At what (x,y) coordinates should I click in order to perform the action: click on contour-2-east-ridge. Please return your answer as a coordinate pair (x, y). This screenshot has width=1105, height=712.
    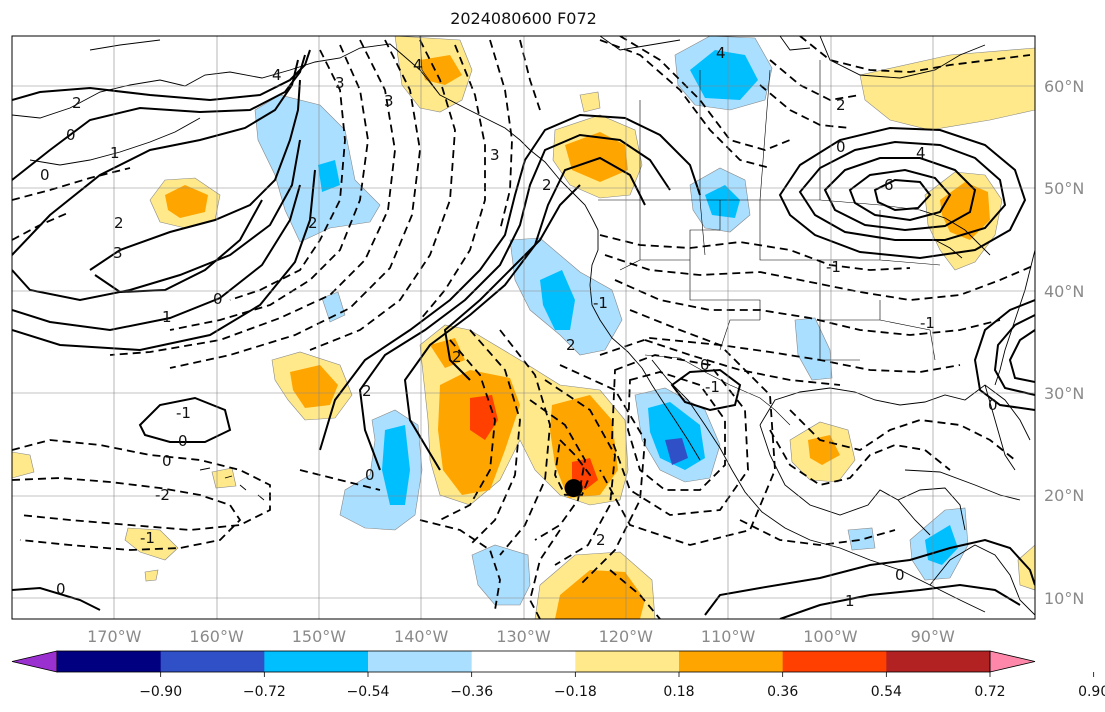
    Looking at the image, I should click on (512, 282).